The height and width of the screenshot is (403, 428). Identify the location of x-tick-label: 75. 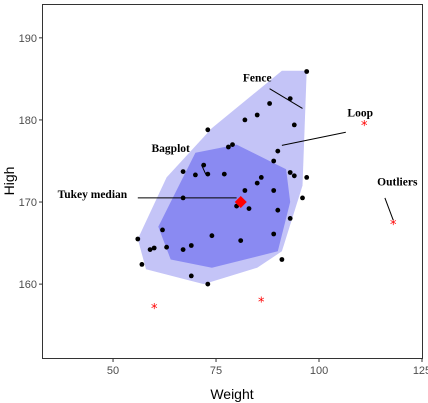
(216, 371).